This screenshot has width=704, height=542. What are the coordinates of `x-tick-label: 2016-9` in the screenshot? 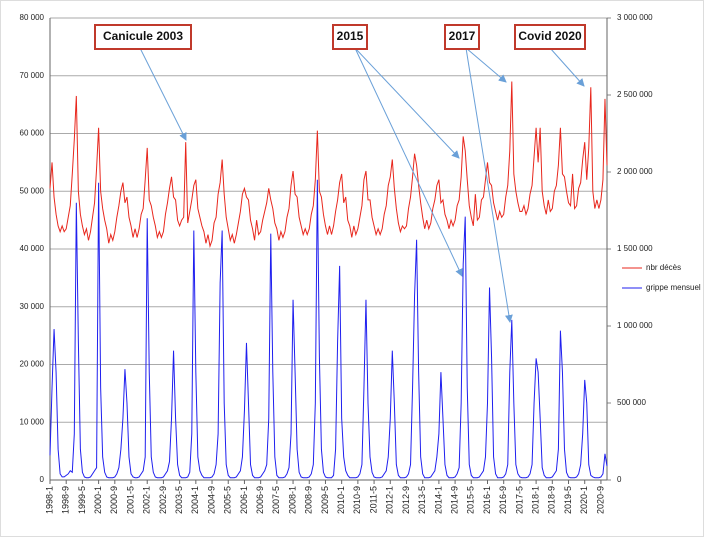 It's located at (503, 500).